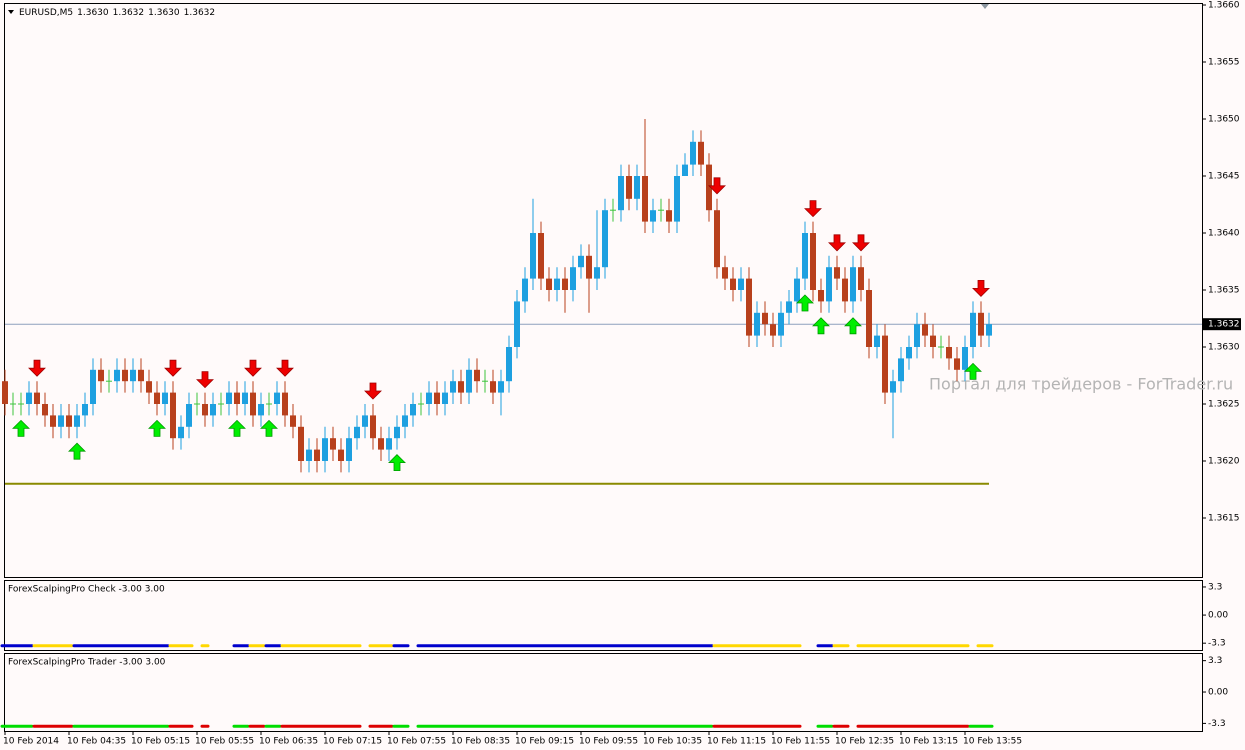 The image size is (1245, 750). I want to click on panel-title: ForexScalpingPro Trader -3.00 3.00, so click(87, 663).